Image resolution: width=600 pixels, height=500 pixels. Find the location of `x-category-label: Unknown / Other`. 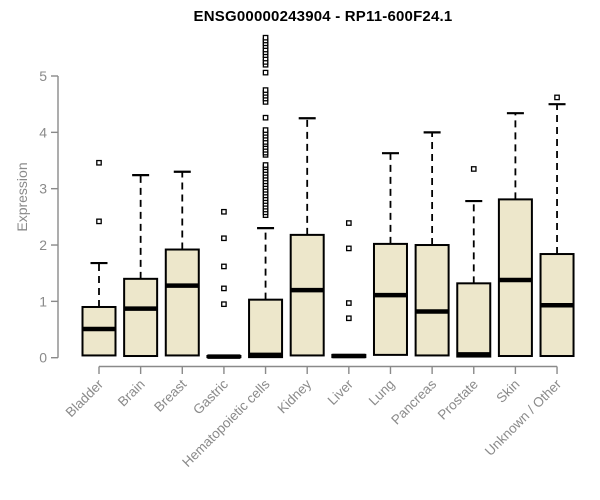

x-category-label: Unknown / Other is located at coordinates (523, 417).